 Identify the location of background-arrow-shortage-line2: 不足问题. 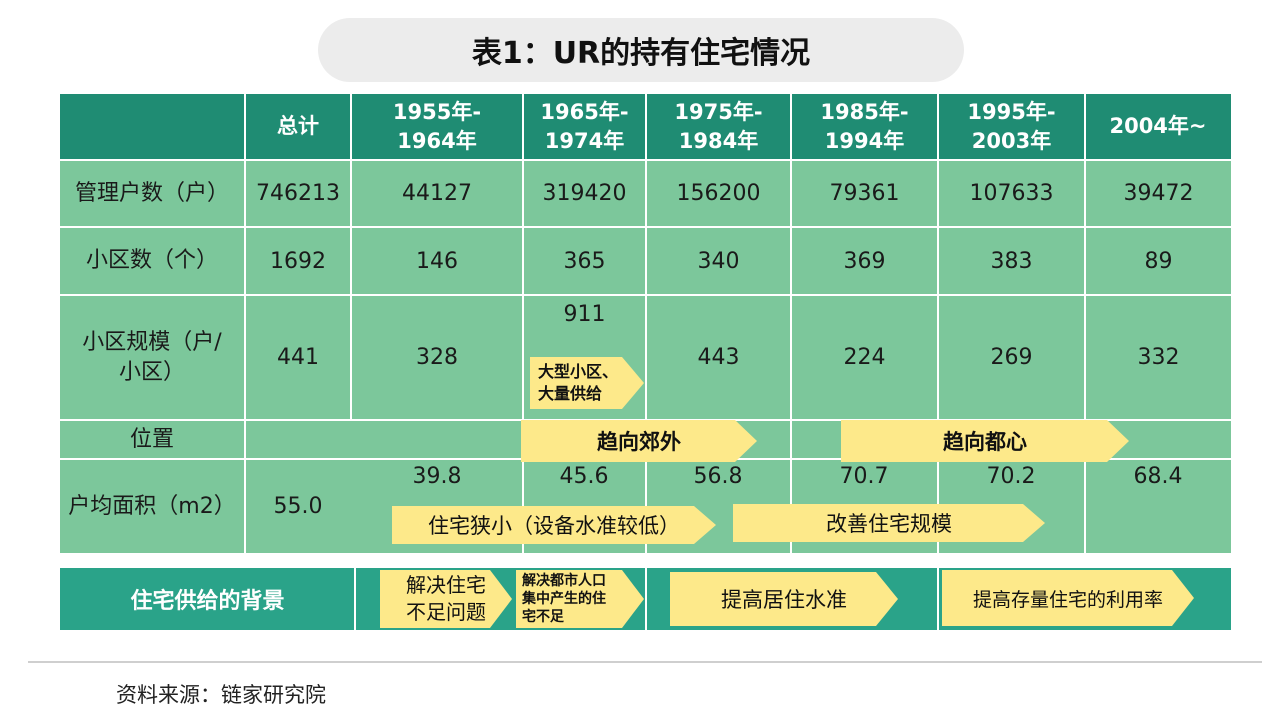
(446, 612).